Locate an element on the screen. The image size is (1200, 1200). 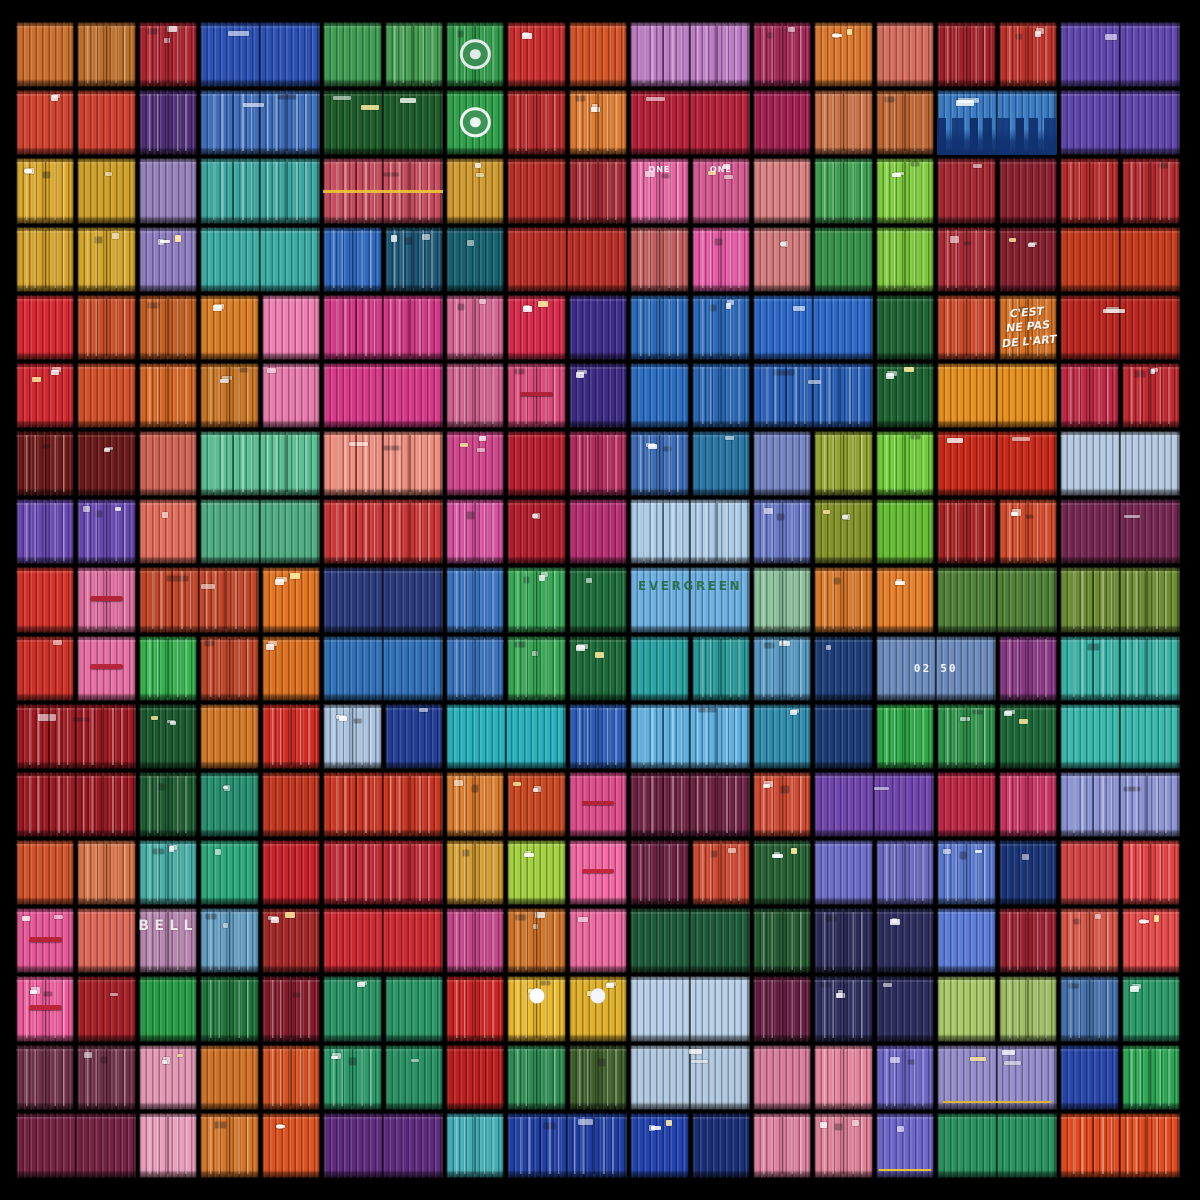
container-marking-yline is located at coordinates (905, 1170).